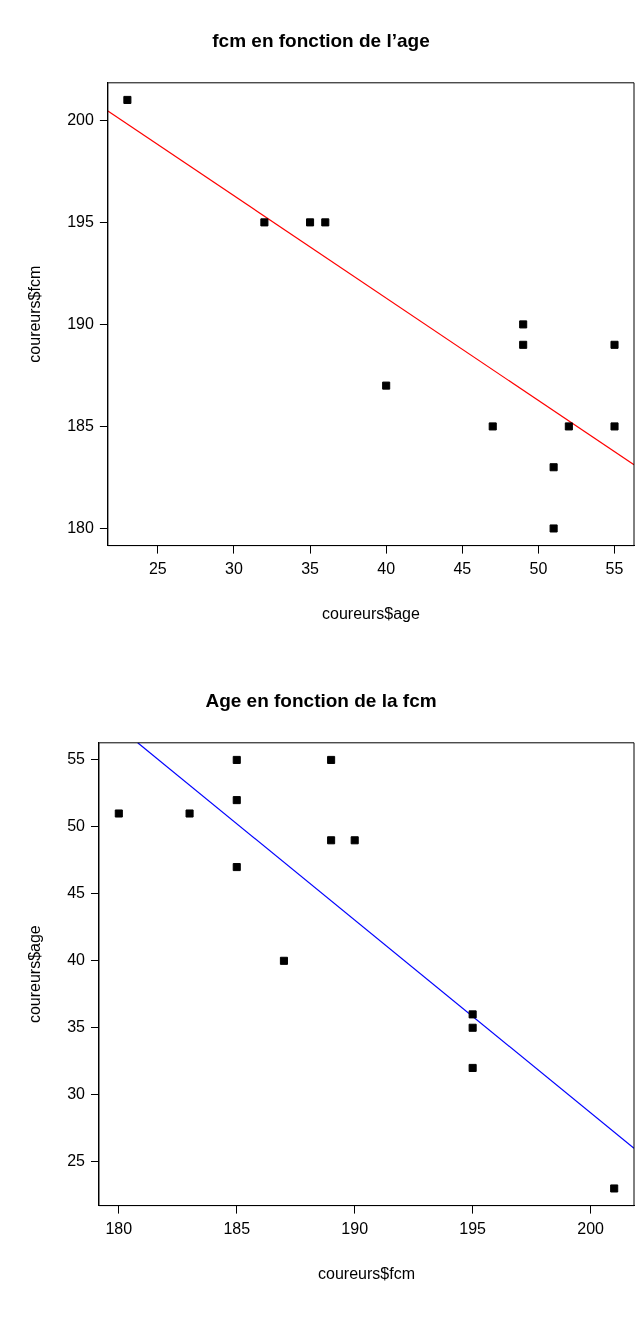 The image size is (640, 1333). Describe the element at coordinates (80, 425) in the screenshot. I see `y-tick-label: 185` at that location.